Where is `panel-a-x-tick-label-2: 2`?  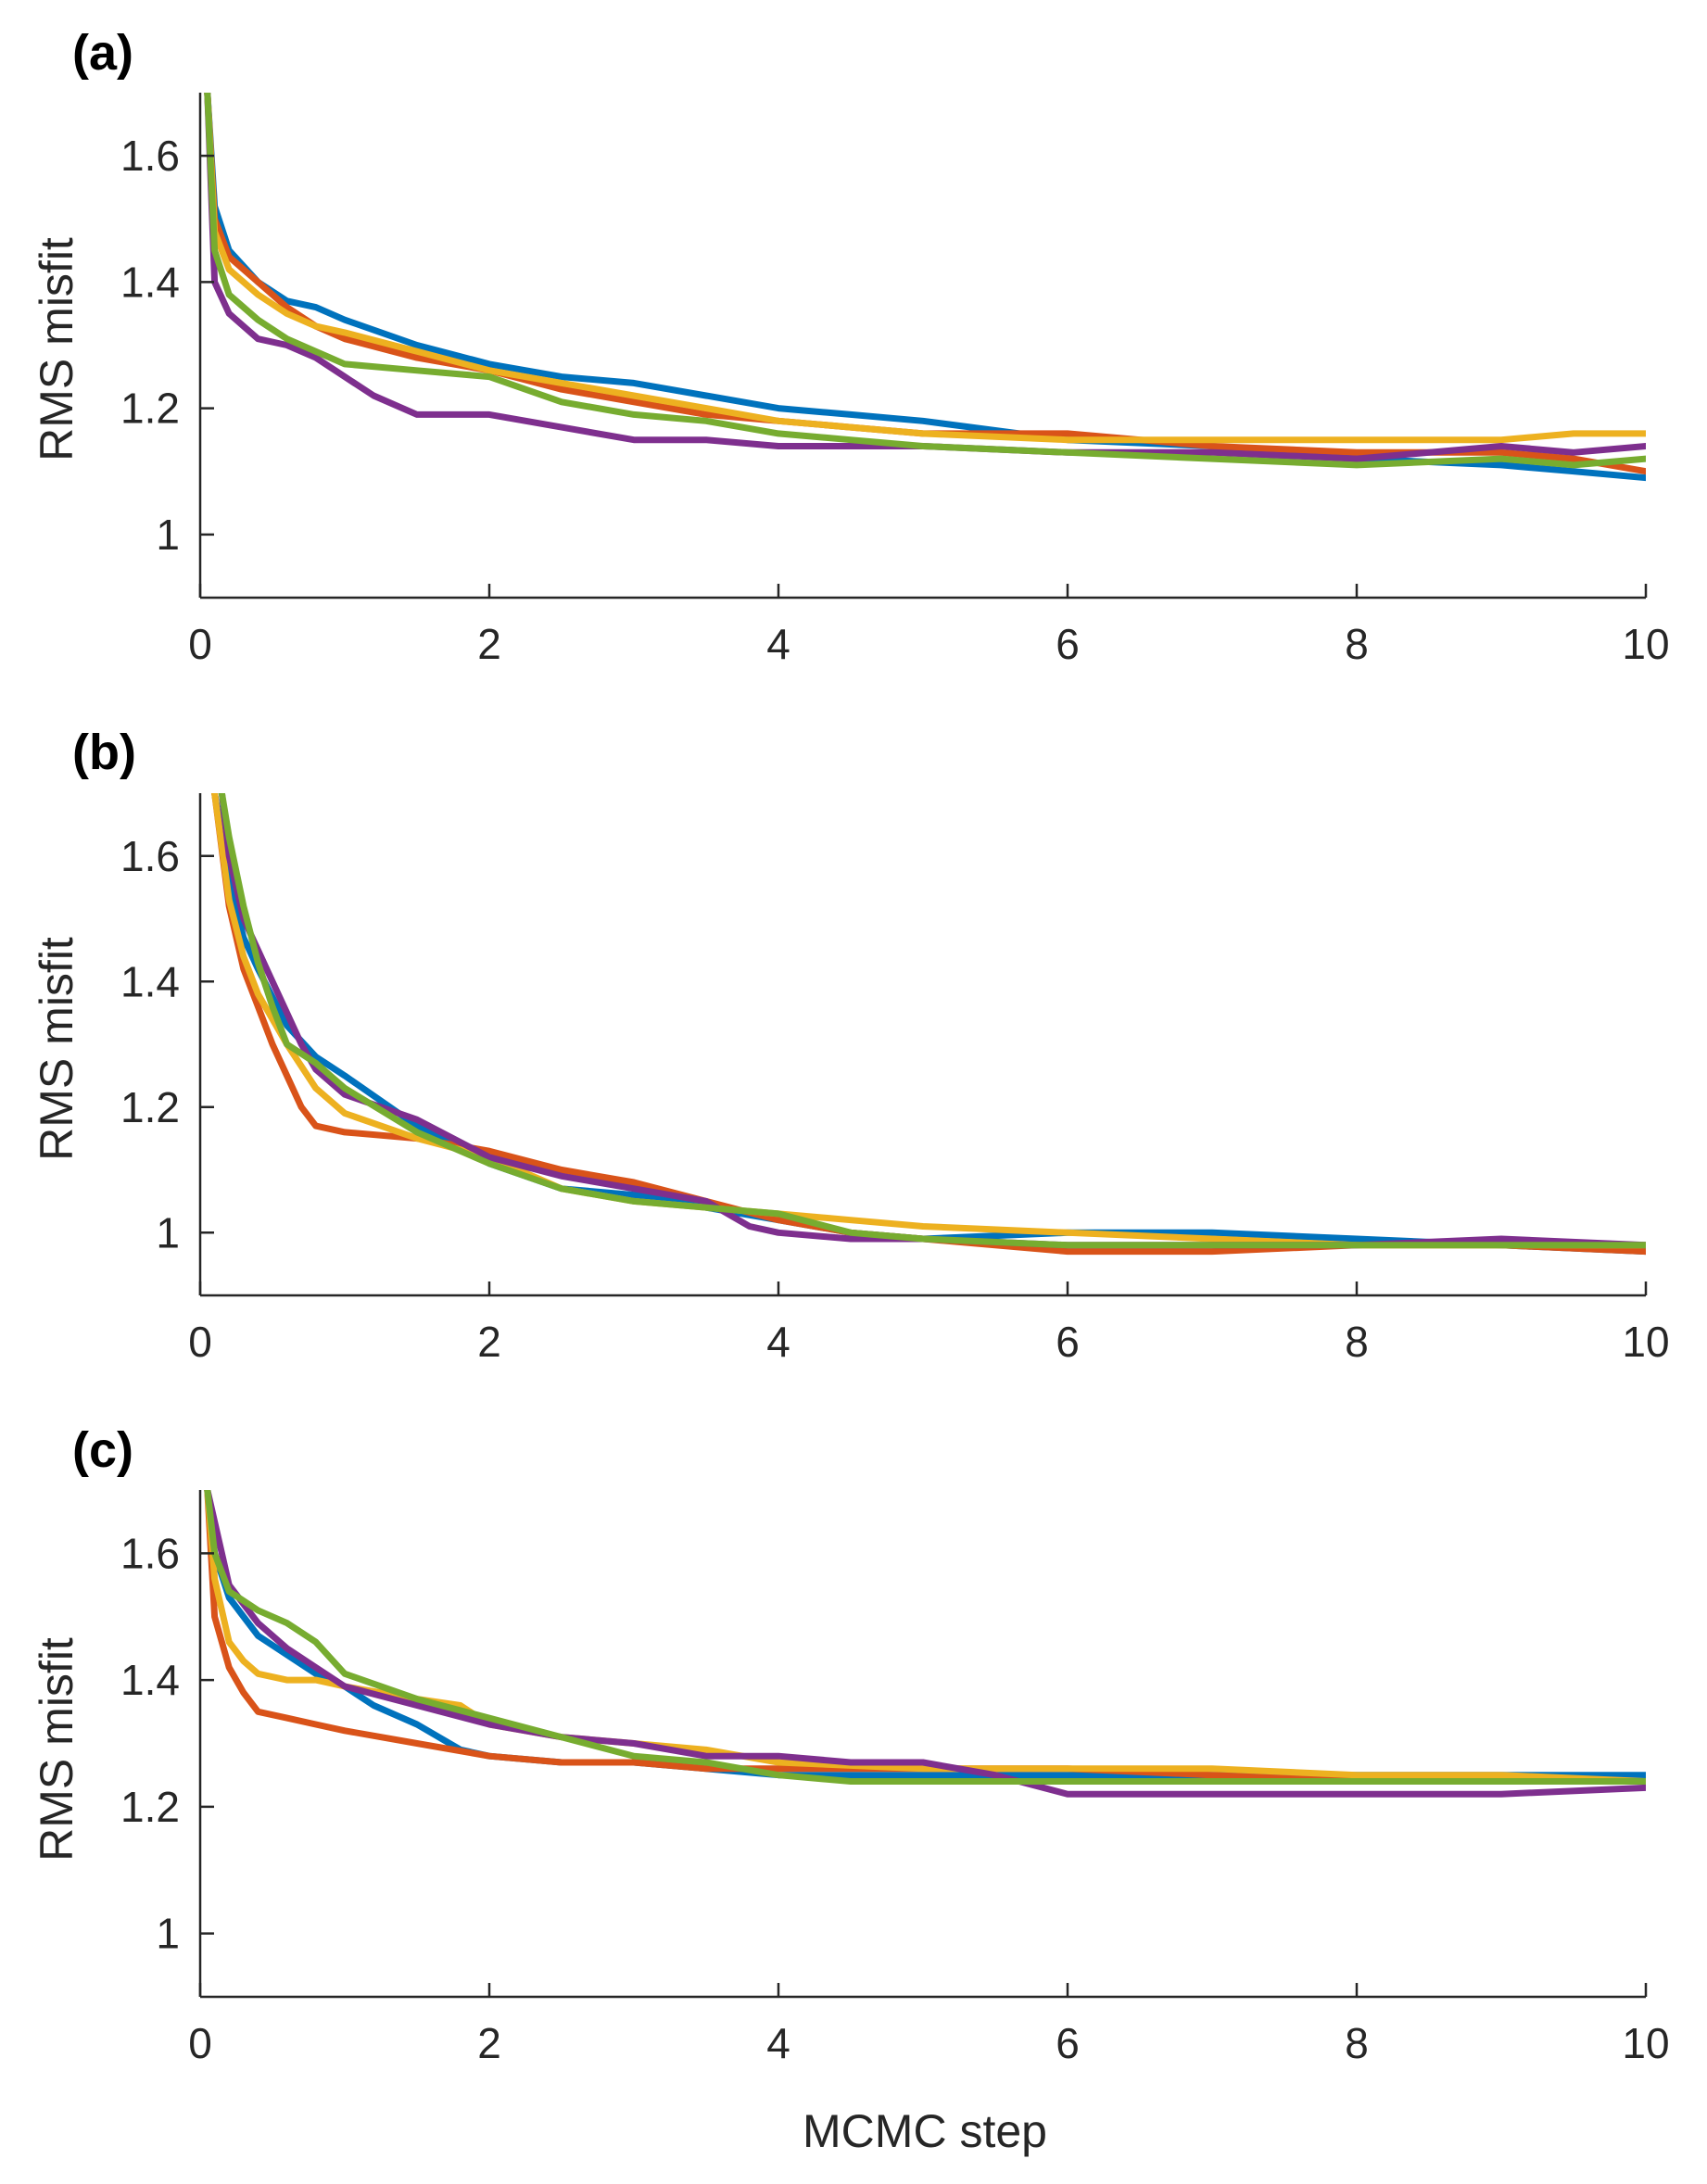 panel-a-x-tick-label-2: 2 is located at coordinates (489, 644).